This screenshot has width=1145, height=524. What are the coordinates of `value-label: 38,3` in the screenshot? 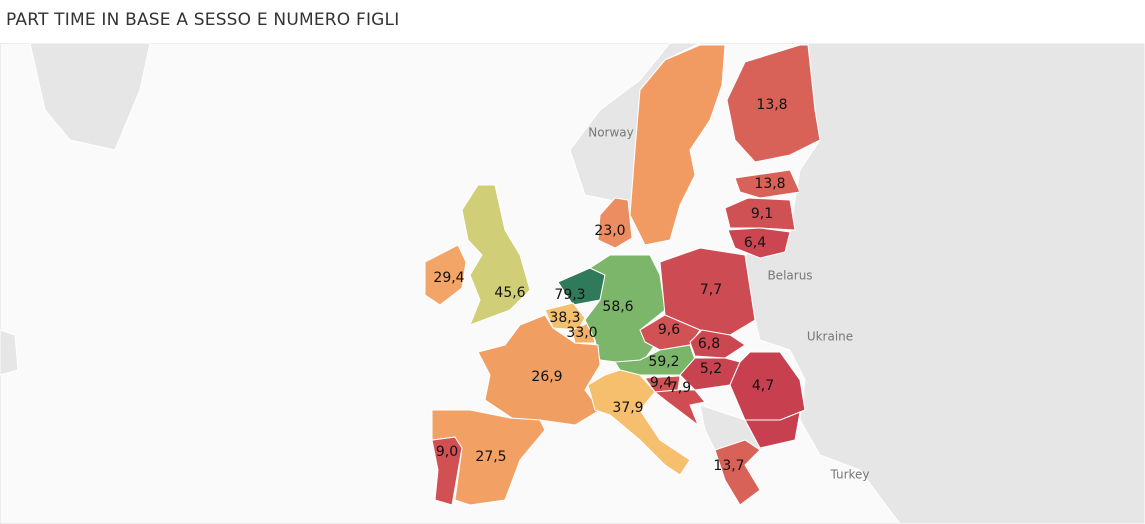 It's located at (564, 318).